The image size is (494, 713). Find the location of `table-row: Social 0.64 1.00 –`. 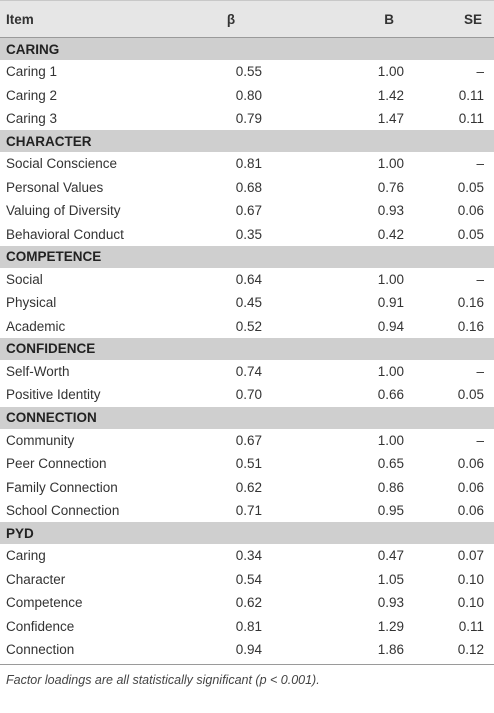

table-row: Social 0.64 1.00 – is located at coordinates (247, 279).